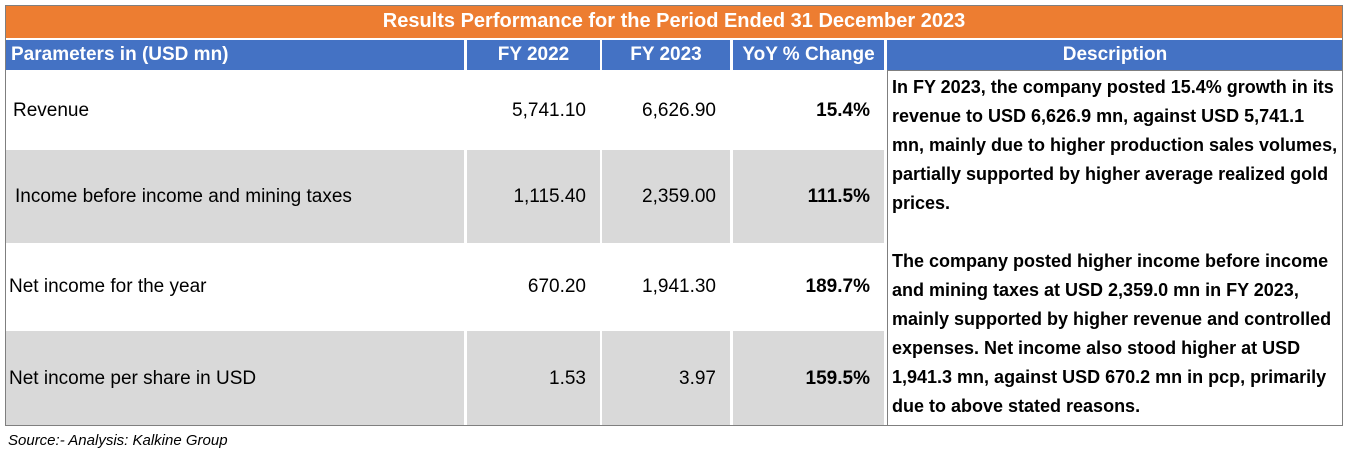 The height and width of the screenshot is (458, 1350). Describe the element at coordinates (234, 378) in the screenshot. I see `row-parameter: Net income per share in USD` at that location.